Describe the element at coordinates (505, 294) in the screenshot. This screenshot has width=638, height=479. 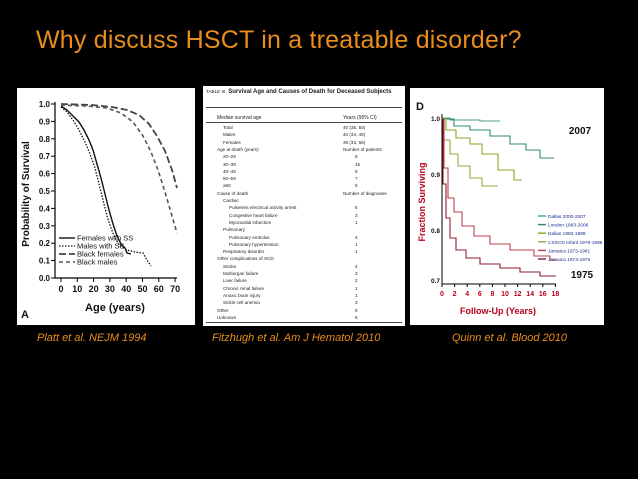
I see `xtick-c: 10` at that location.